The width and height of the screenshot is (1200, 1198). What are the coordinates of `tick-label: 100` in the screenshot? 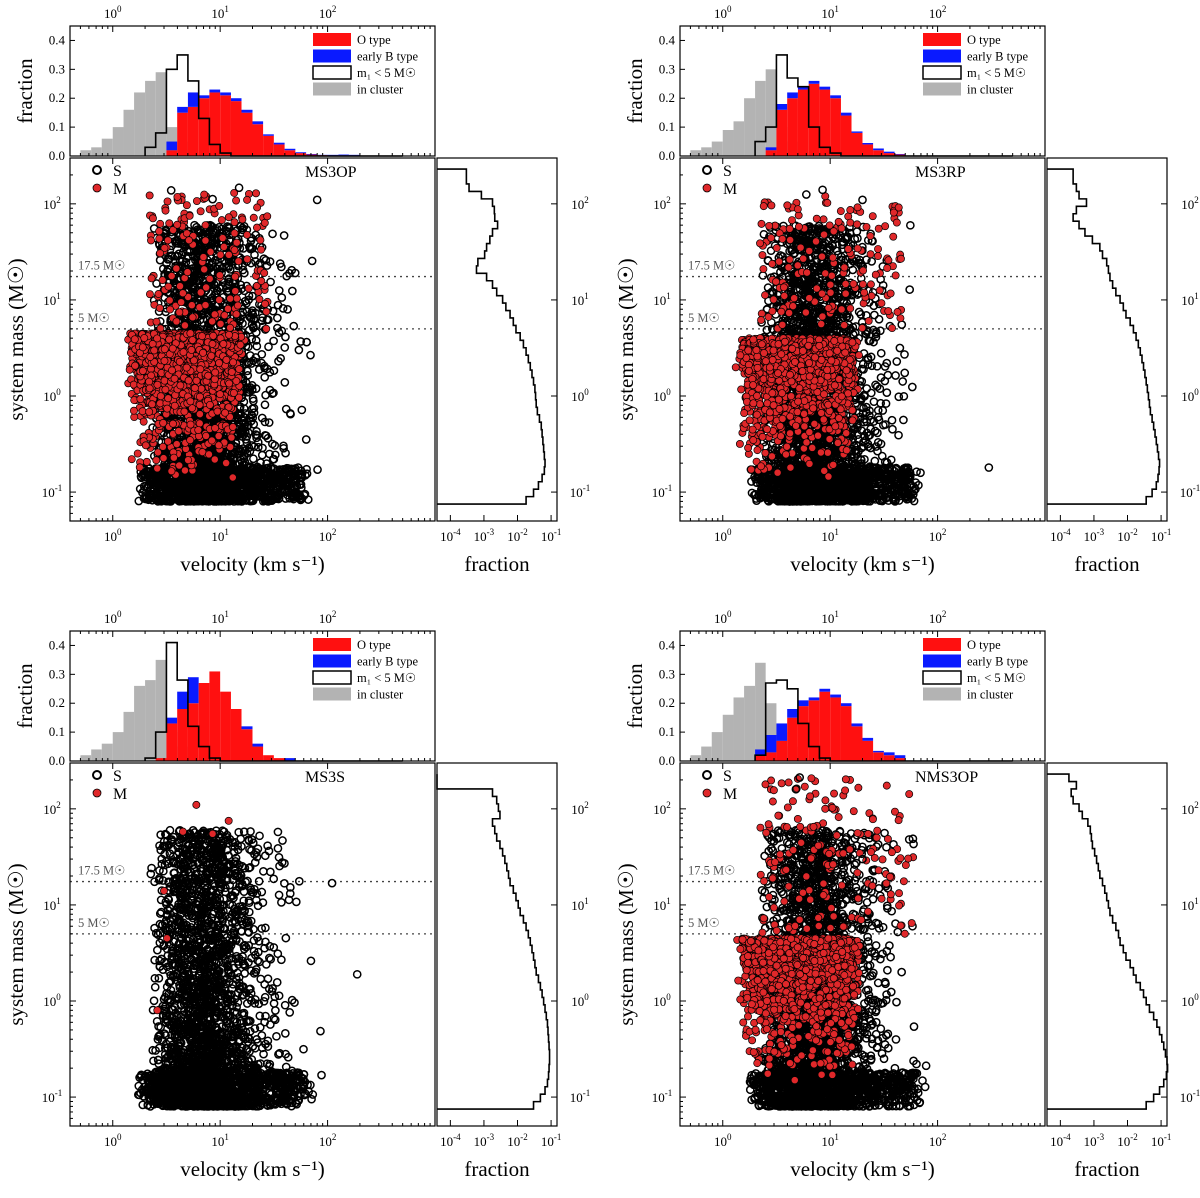 It's located at (113, 12).